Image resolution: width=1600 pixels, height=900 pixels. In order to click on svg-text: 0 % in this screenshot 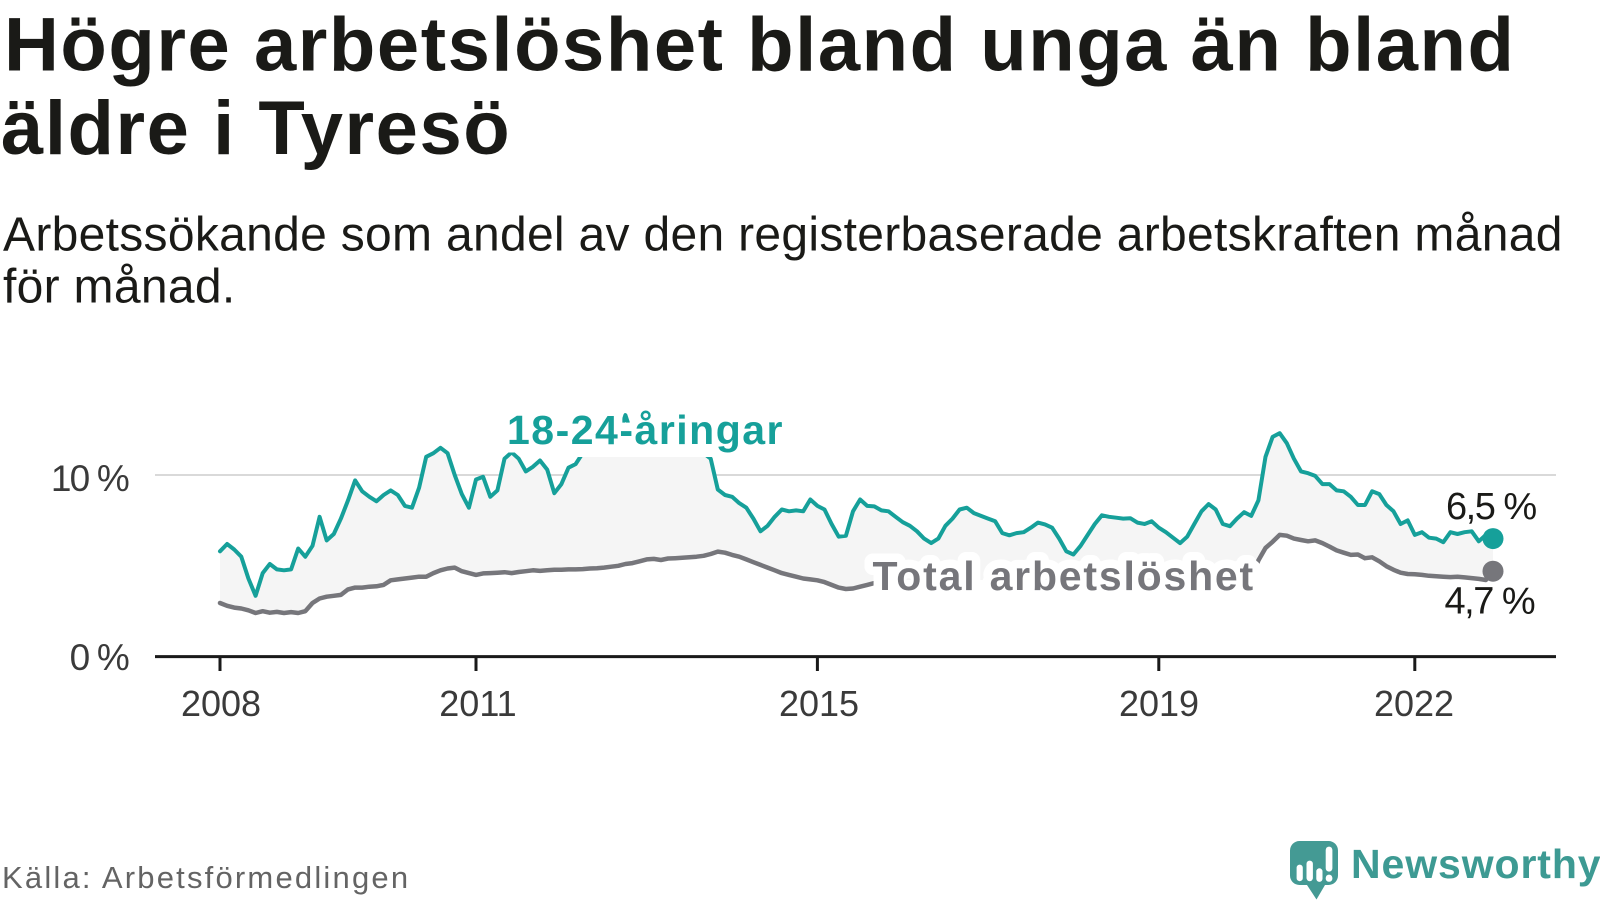, I will do `click(99, 657)`.